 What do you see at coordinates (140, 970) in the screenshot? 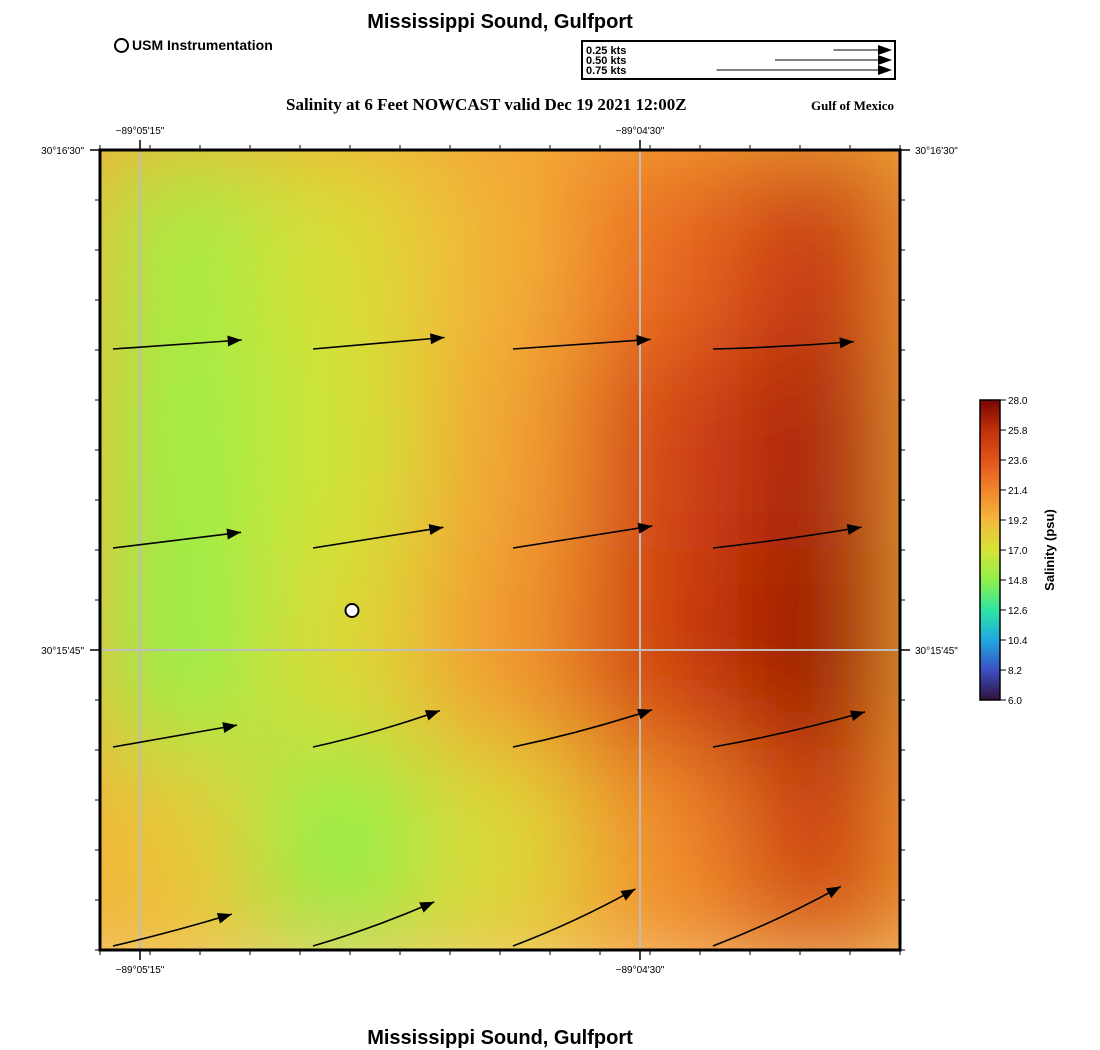
I see `lon-tick-label-bottom: −89°05'15"` at bounding box center [140, 970].